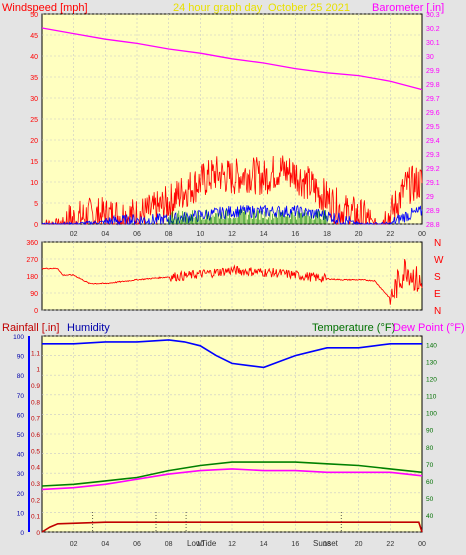 This screenshot has height=555, width=466. What do you see at coordinates (21, 494) in the screenshot?
I see `humidity-y-tick-label: 20` at bounding box center [21, 494].